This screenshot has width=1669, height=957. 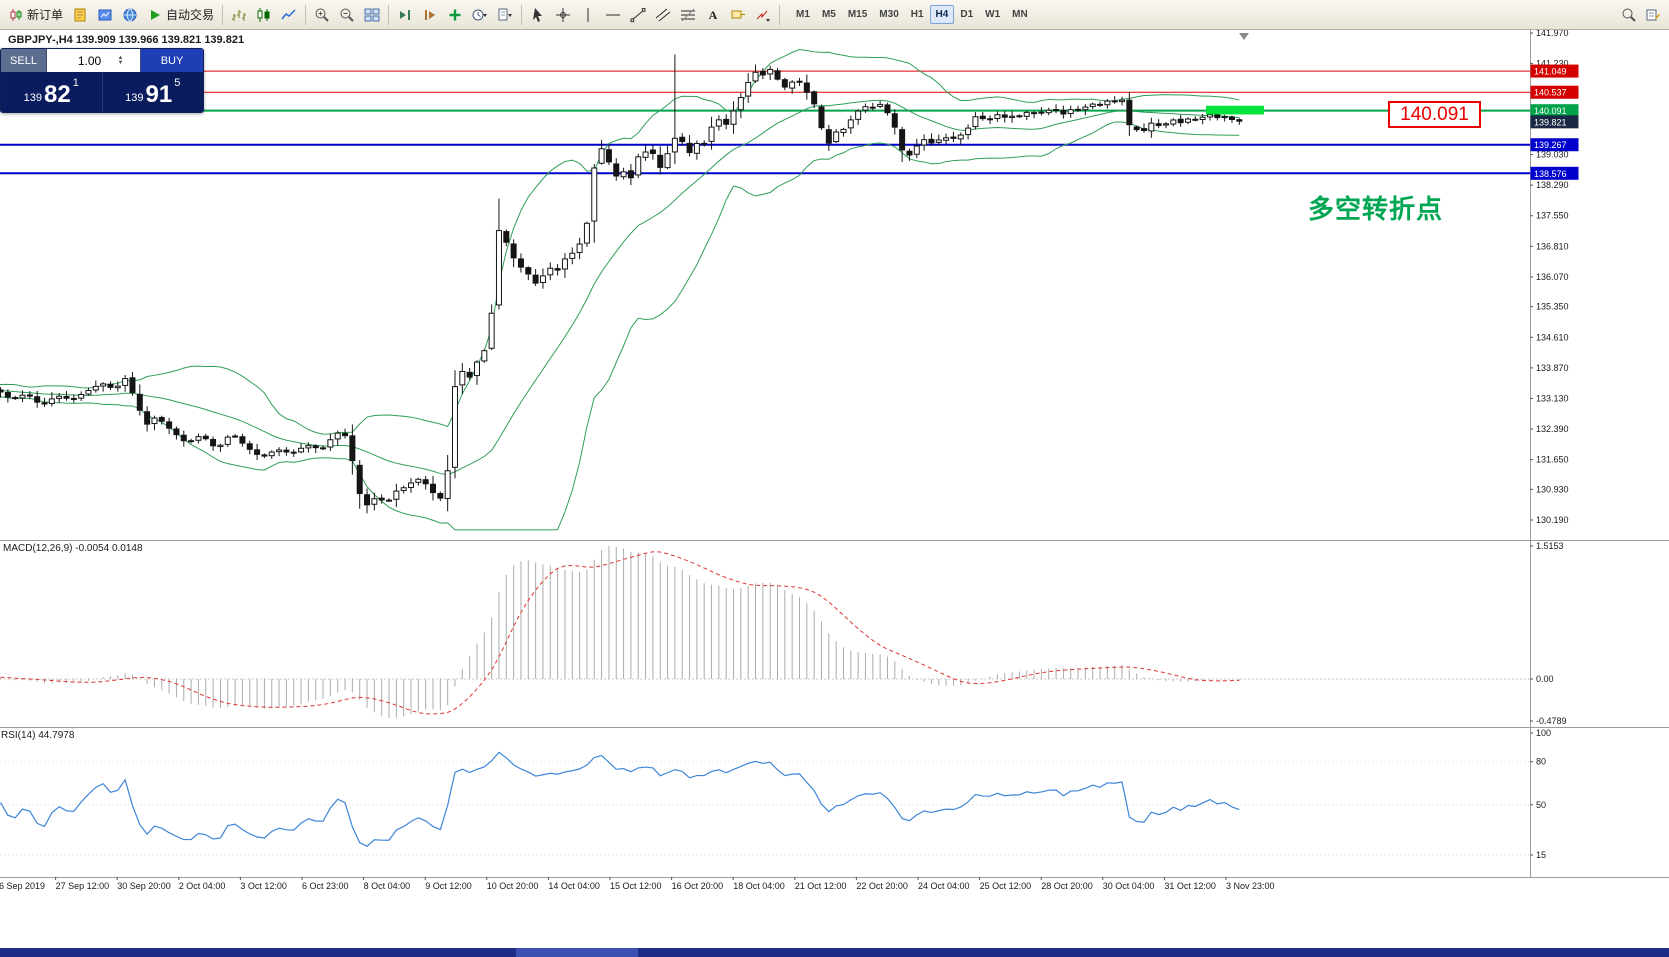 What do you see at coordinates (264, 15) in the screenshot?
I see `candlestick-chart-button` at bounding box center [264, 15].